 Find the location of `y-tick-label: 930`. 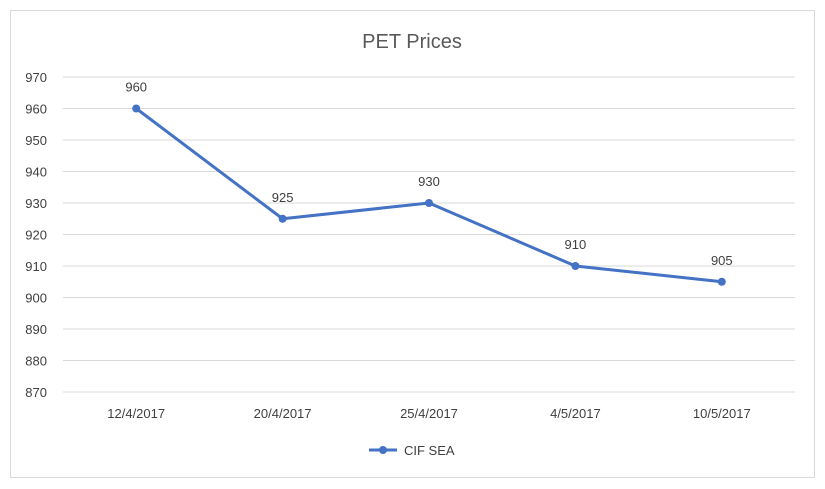

y-tick-label: 930 is located at coordinates (36, 203).